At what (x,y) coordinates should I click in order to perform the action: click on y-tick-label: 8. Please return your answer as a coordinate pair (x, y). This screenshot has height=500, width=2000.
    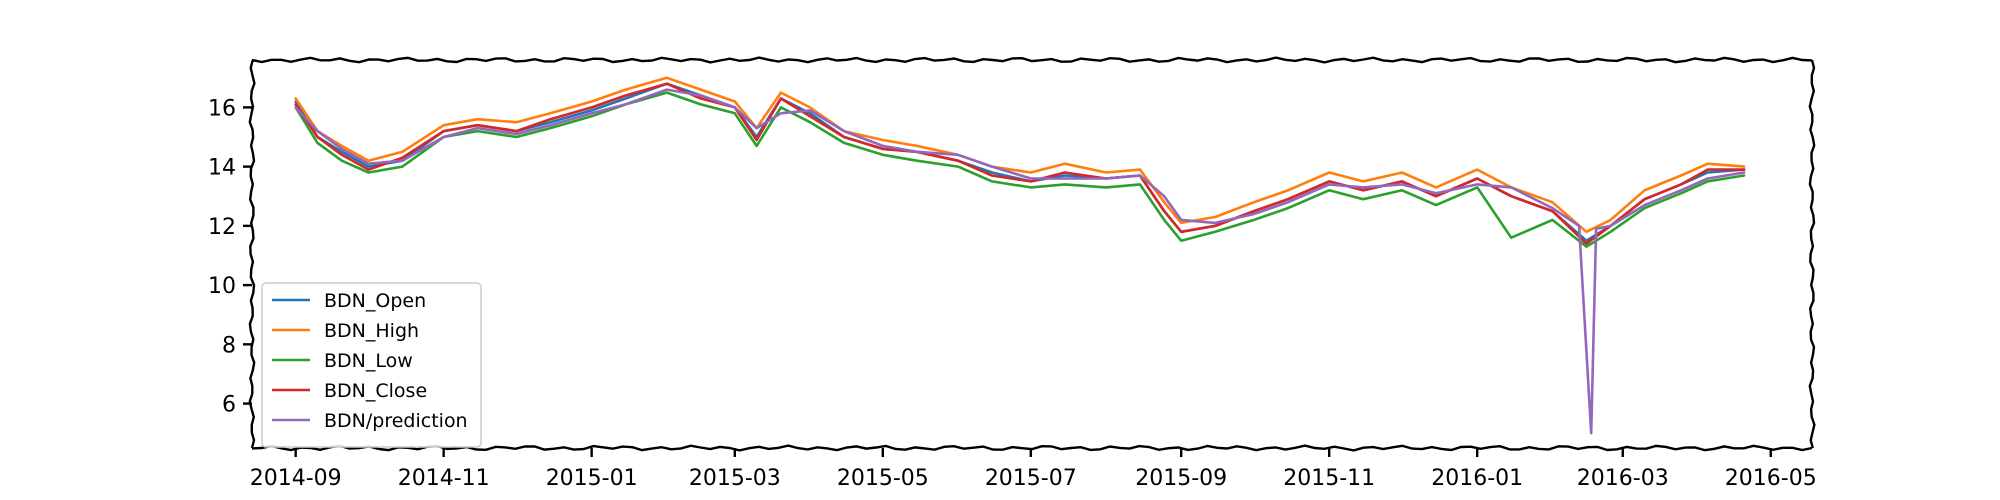
    Looking at the image, I should click on (229, 345).